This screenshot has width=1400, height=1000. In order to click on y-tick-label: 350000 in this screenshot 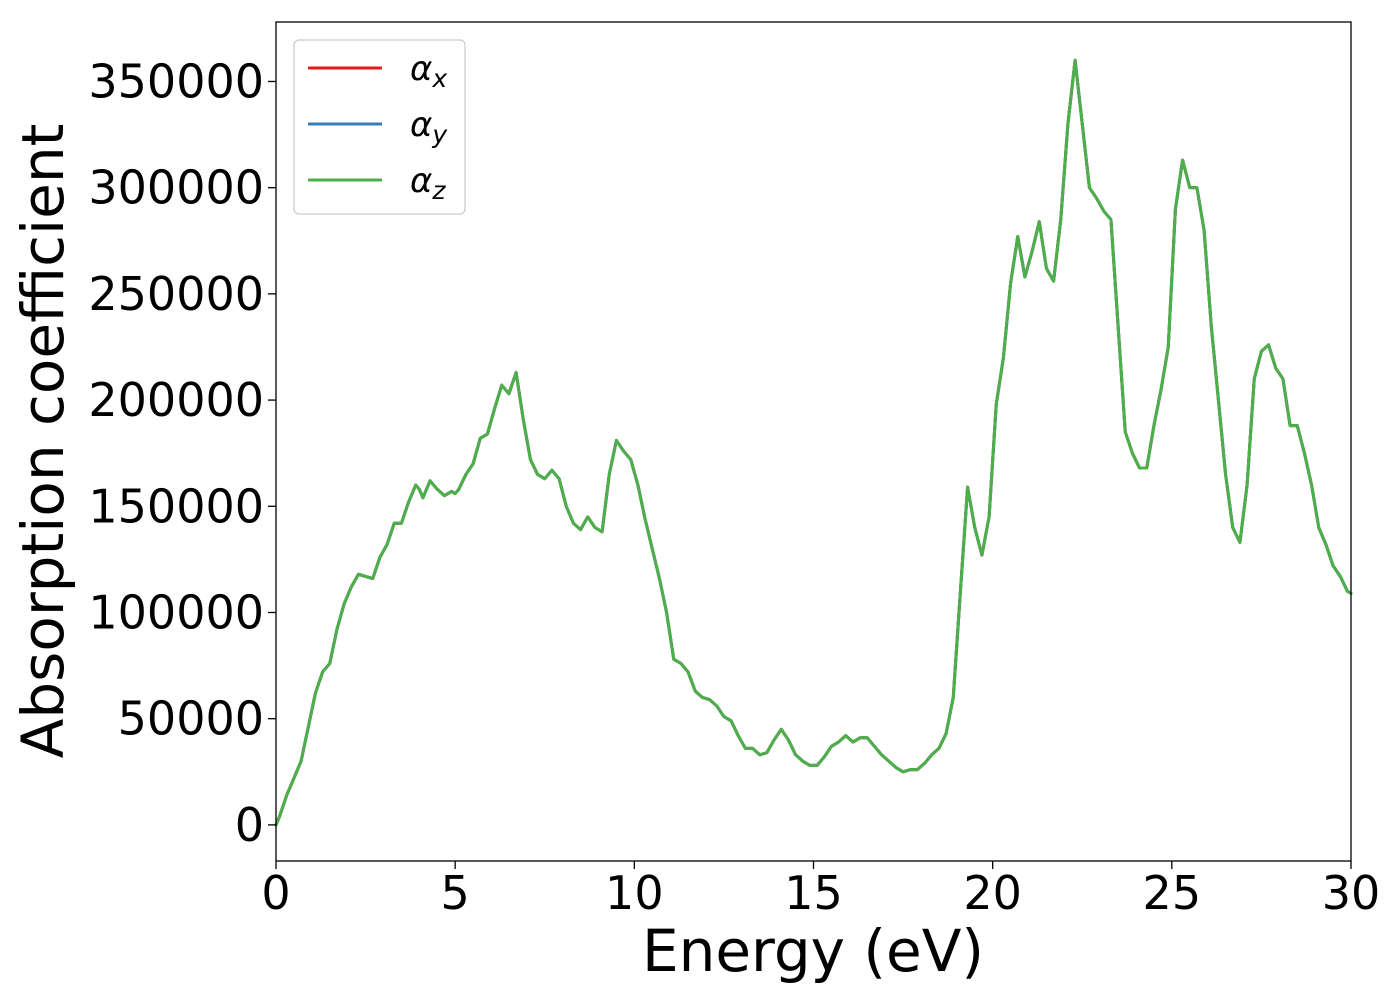, I will do `click(176, 81)`.